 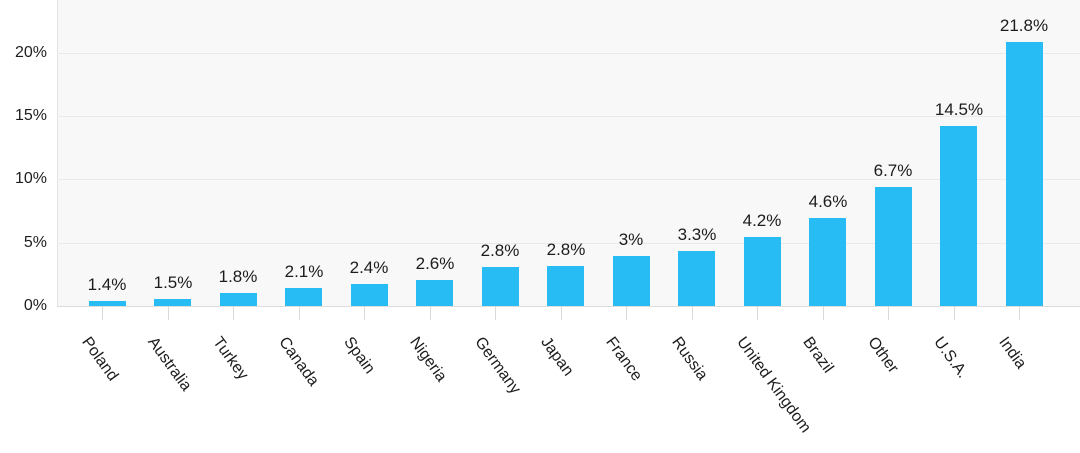 I want to click on bar-poland, so click(x=107, y=303).